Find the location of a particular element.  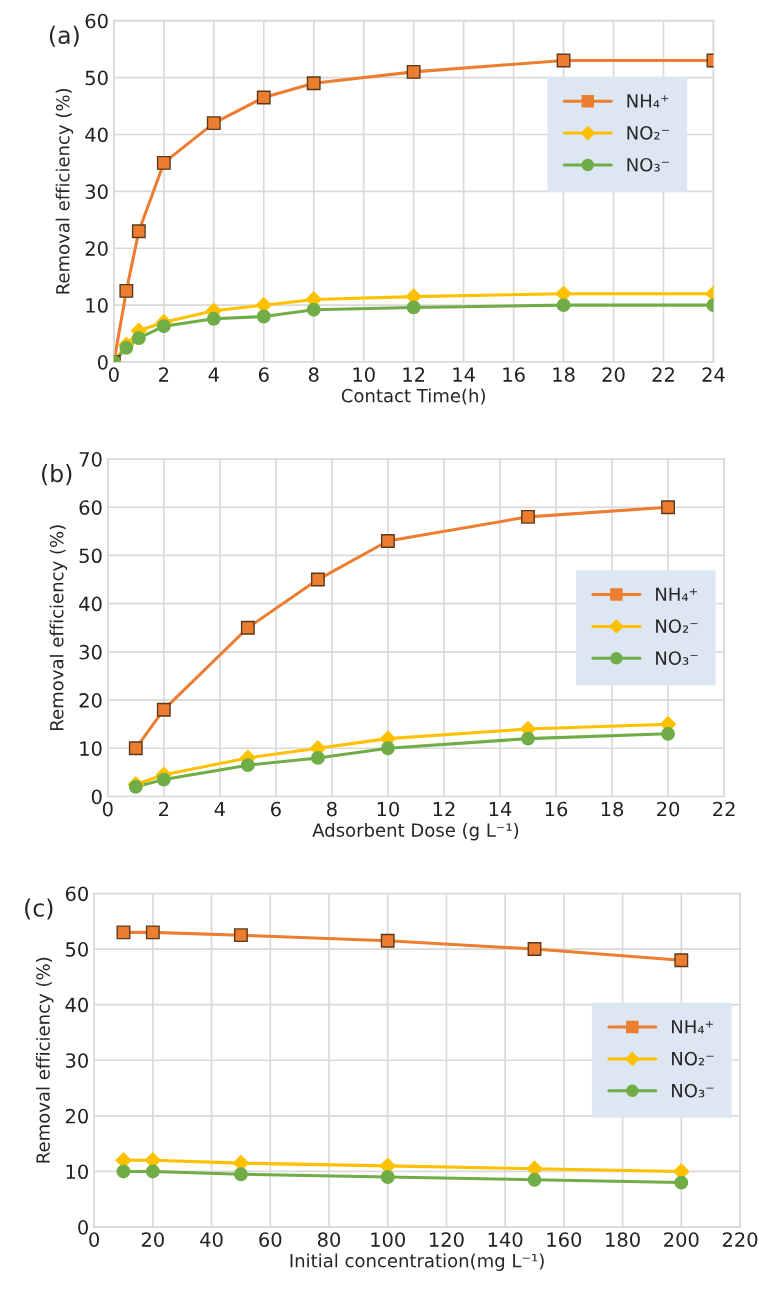

x-tick-label: 0 is located at coordinates (113, 374).